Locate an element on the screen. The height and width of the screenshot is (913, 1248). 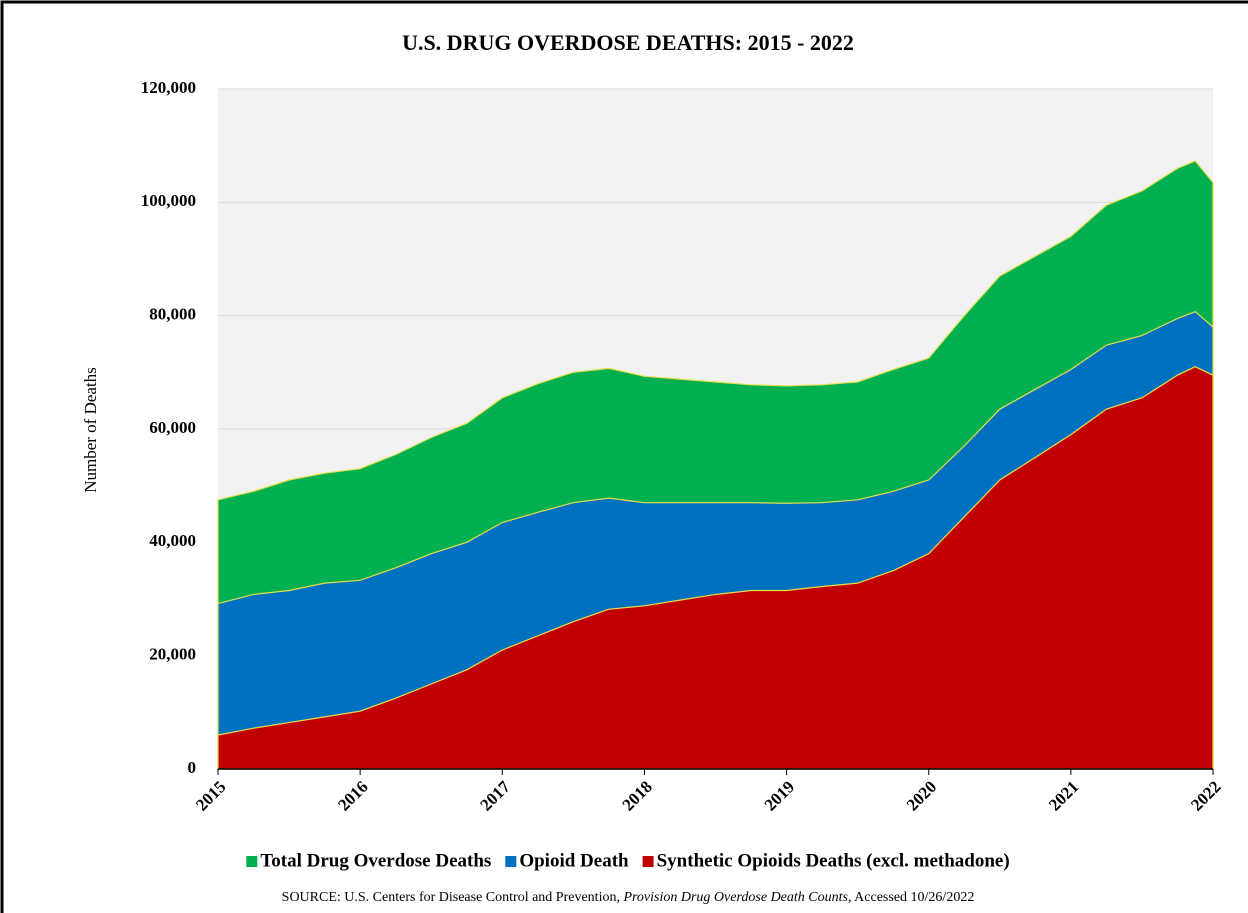
chart-title: U.S. DRUG OVERDOSE DEATHS: 2015 - 2022 is located at coordinates (628, 42).